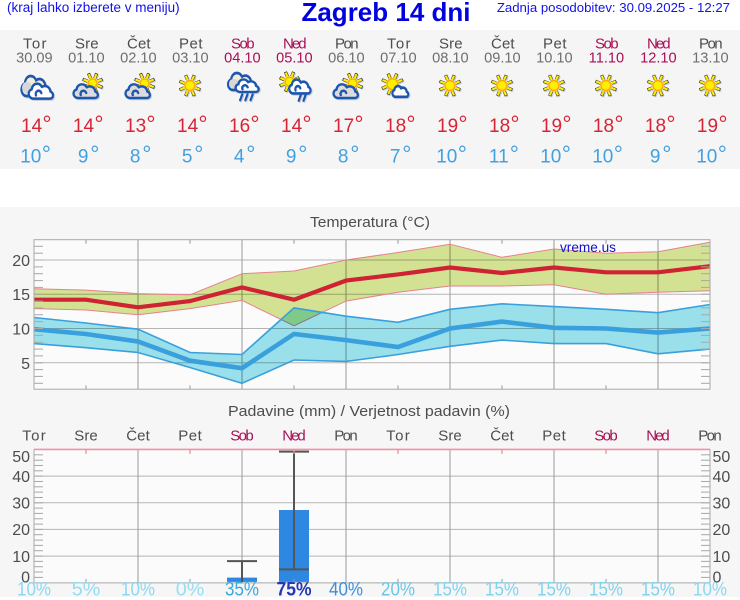 The height and width of the screenshot is (600, 740). Describe the element at coordinates (398, 58) in the screenshot. I see `svg-text: 07.10` at that location.